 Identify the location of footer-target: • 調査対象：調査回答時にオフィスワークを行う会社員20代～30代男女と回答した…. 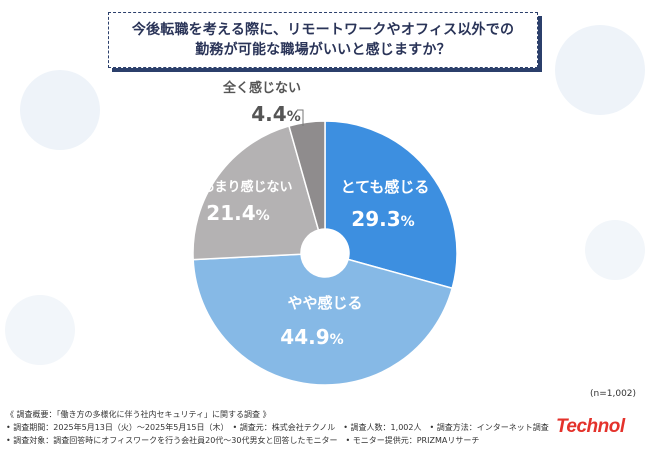
(243, 440).